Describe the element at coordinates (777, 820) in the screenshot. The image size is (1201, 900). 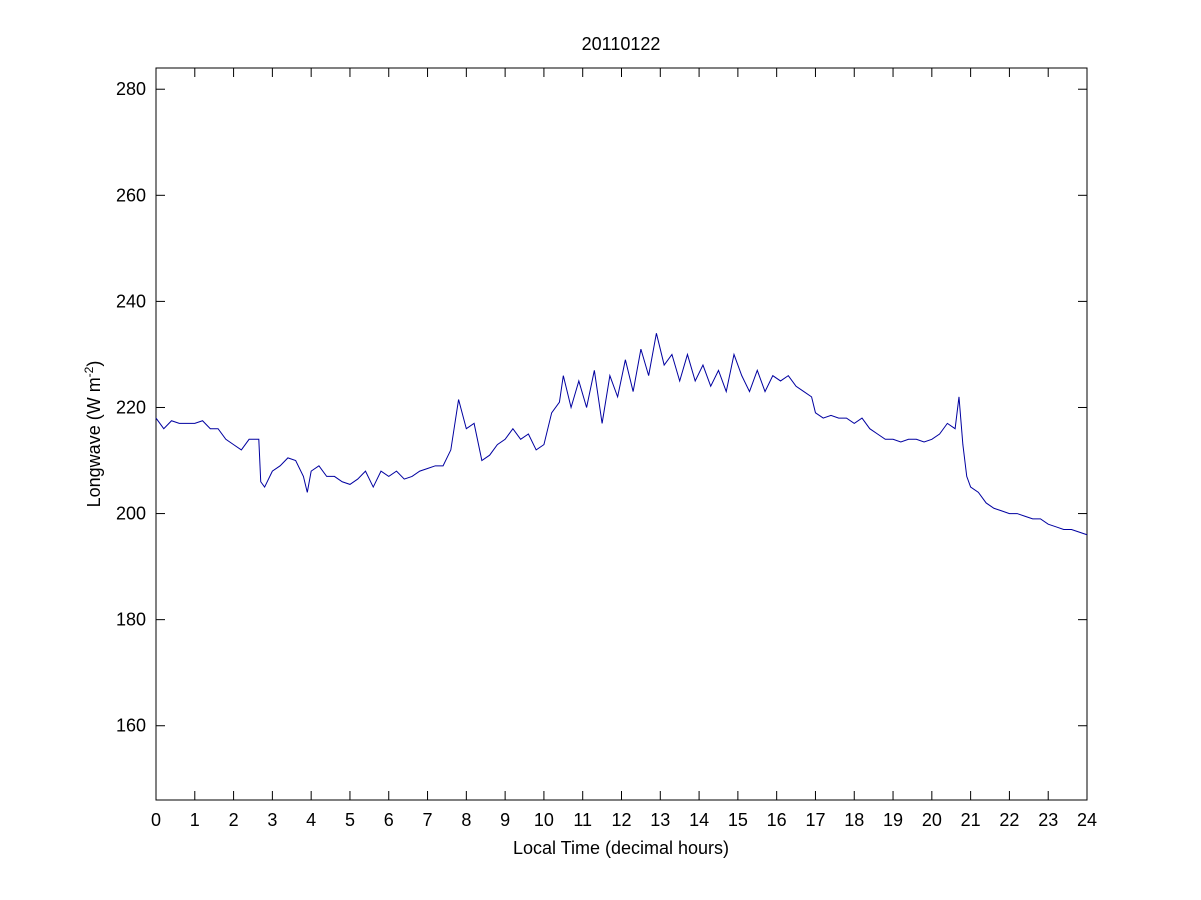
I see `x-tick-label: 16` at that location.